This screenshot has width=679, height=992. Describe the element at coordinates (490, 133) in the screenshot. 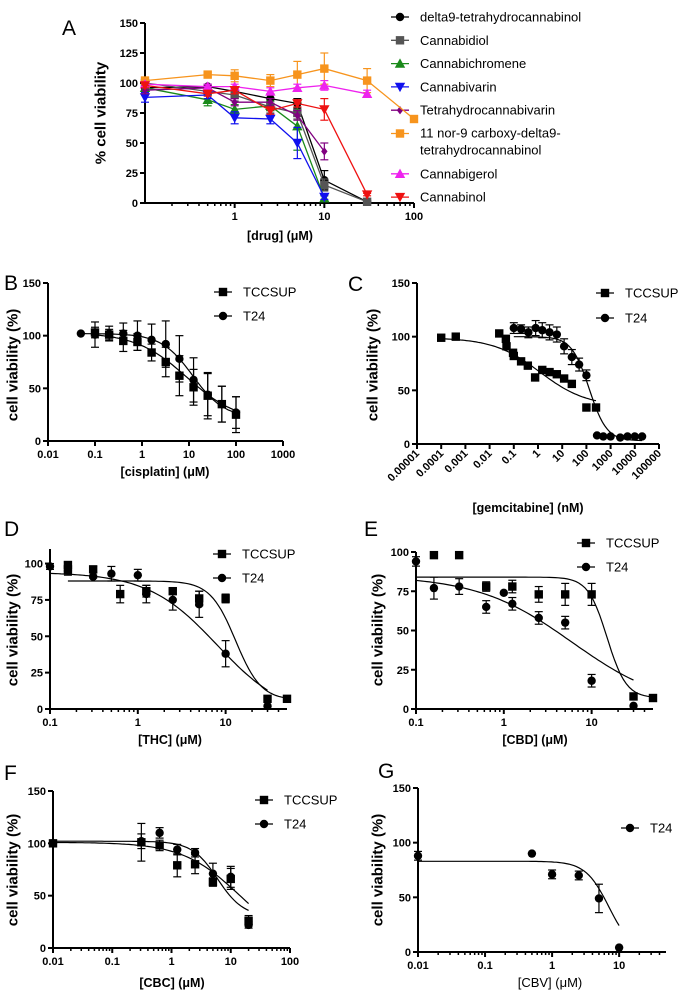

I see `legend-label: 11 nor-9 carboxy-delta9-` at that location.